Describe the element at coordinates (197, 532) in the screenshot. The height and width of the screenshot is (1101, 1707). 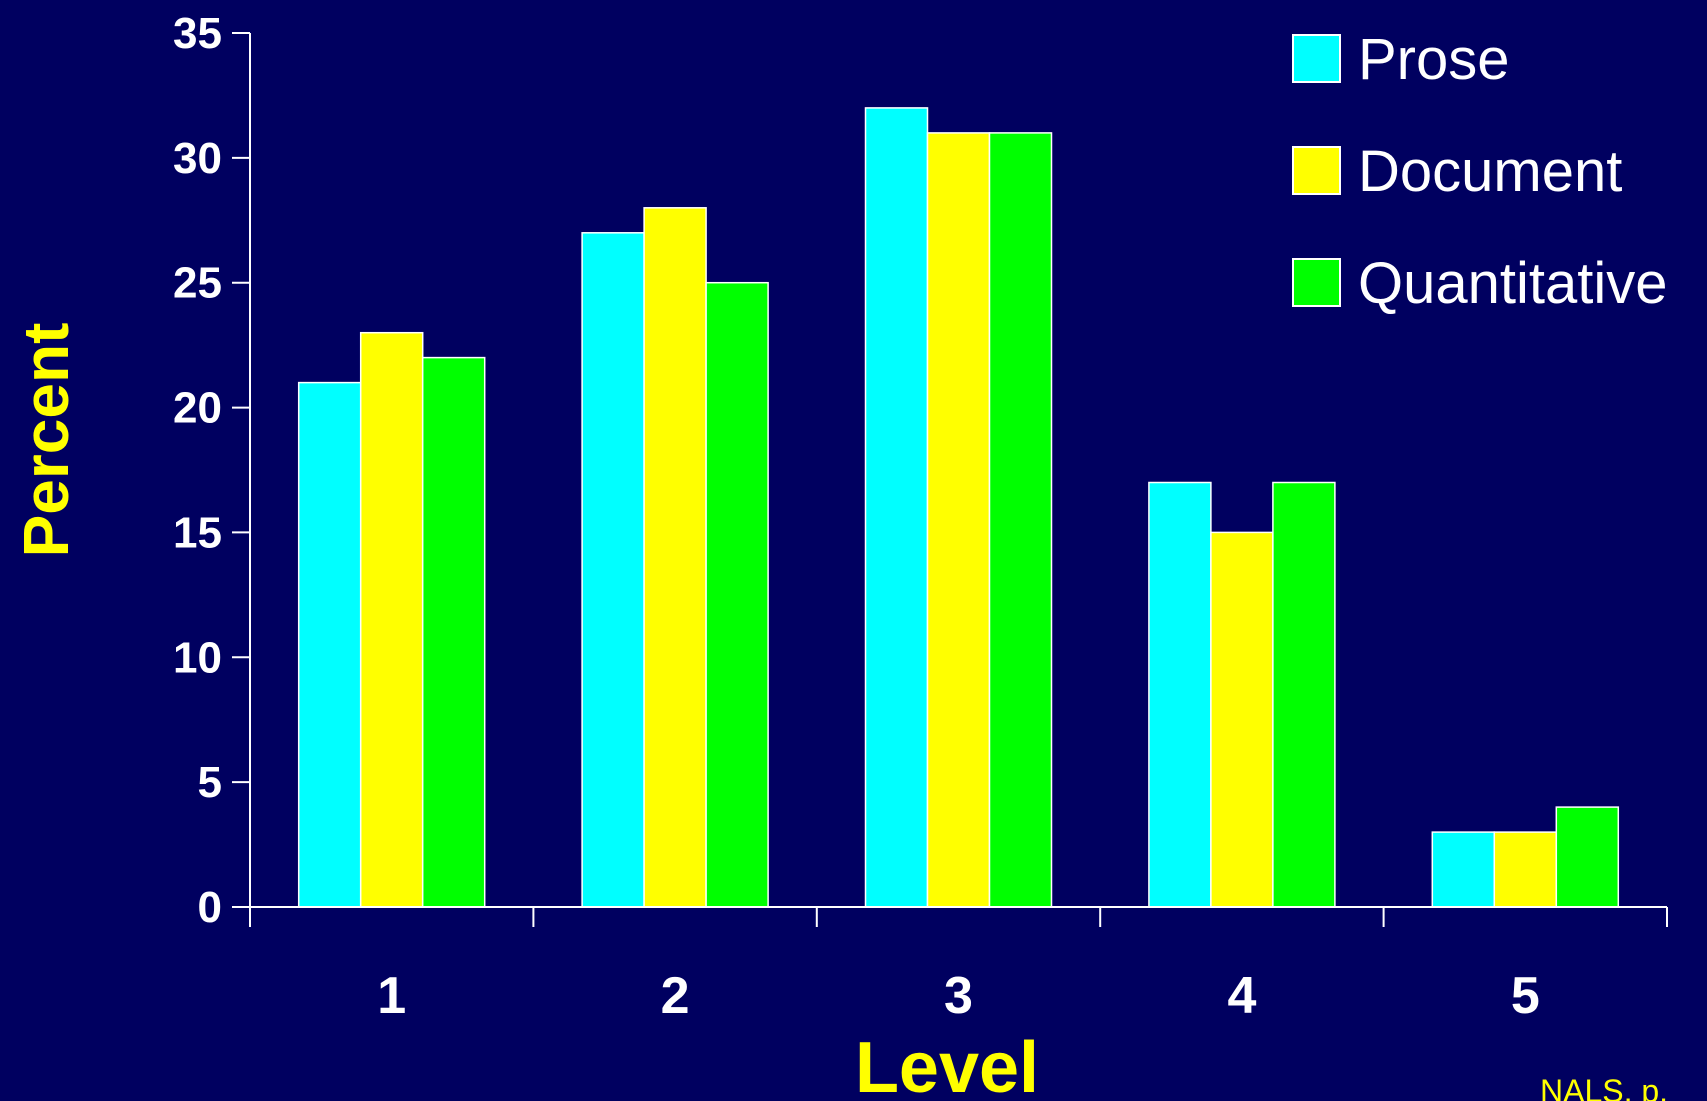
I see `y-tick-label: 15` at that location.